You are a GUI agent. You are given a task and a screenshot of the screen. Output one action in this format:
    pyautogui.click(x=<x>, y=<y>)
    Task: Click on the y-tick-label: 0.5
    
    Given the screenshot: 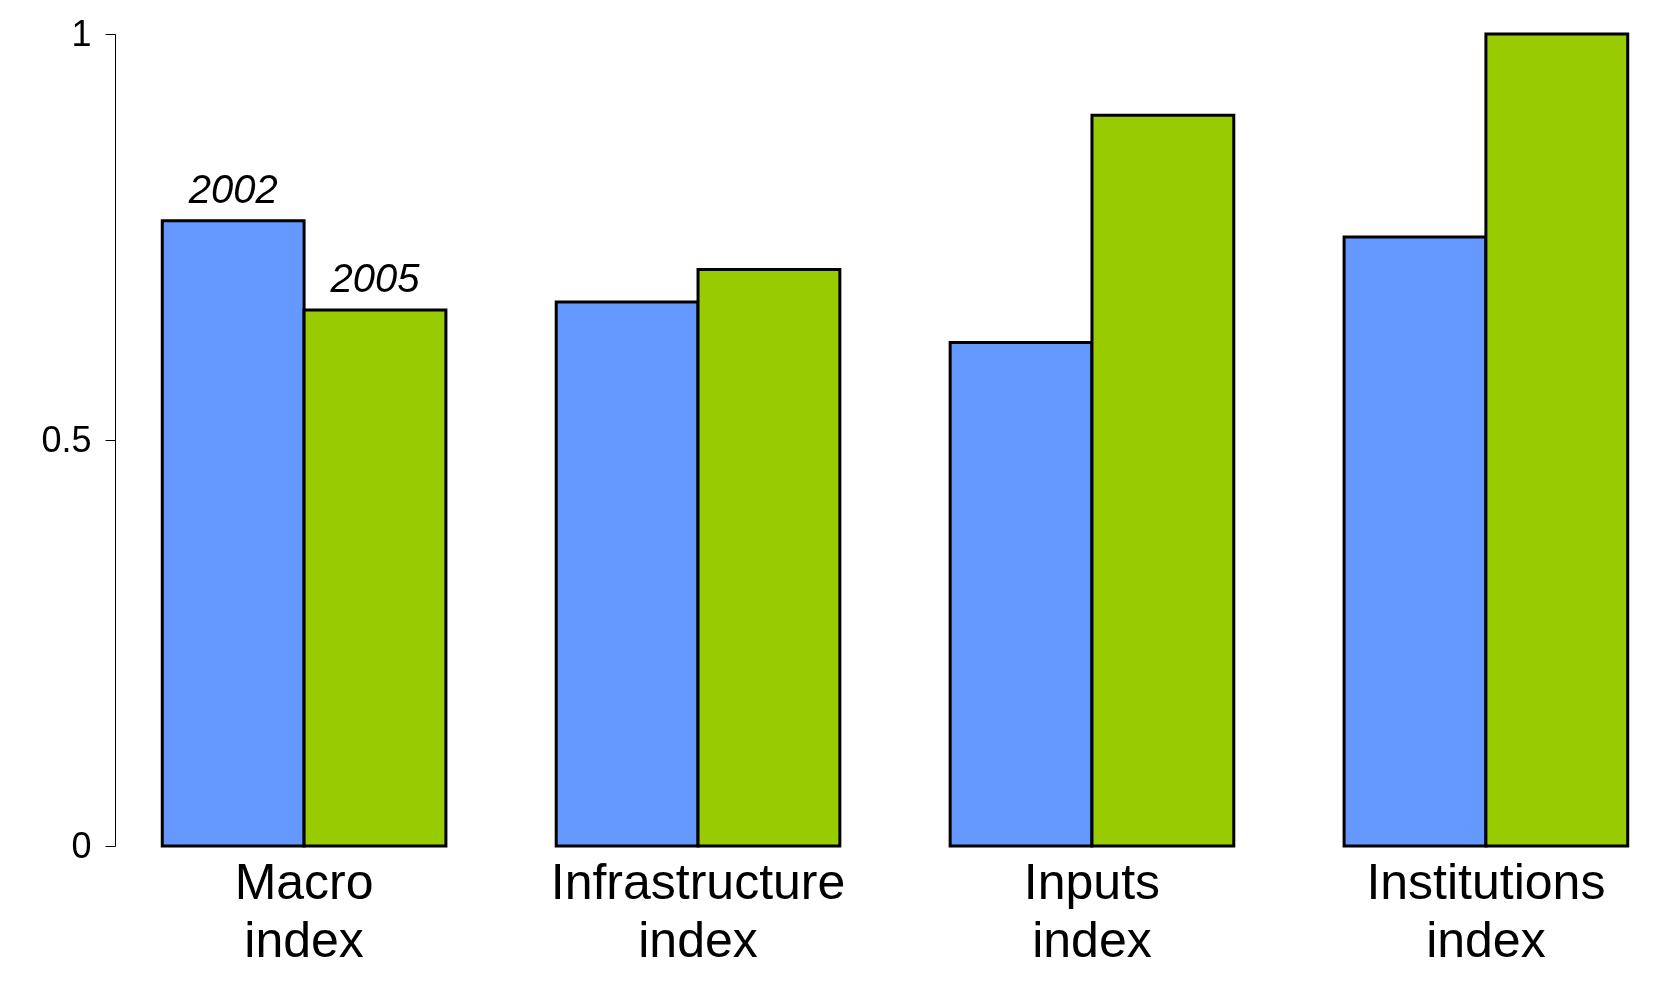 What is the action you would take?
    pyautogui.click(x=66, y=439)
    